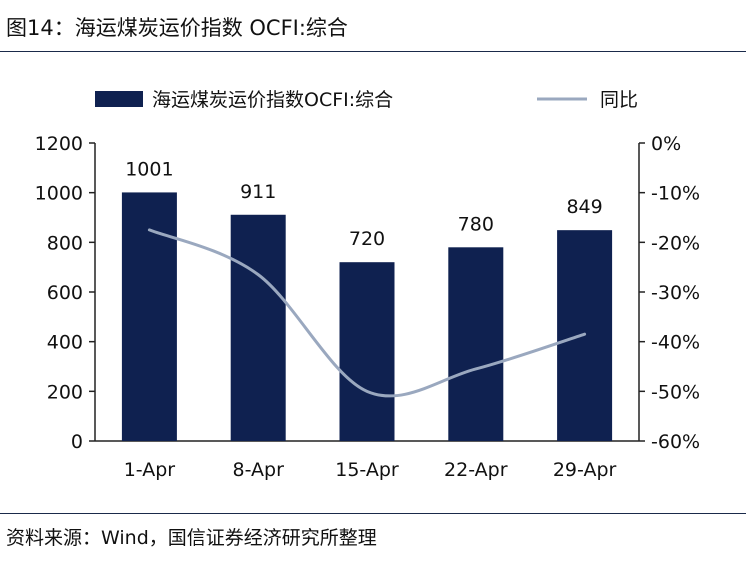 Image resolution: width=746 pixels, height=568 pixels. I want to click on left-tick-label: 1000, so click(59, 194).